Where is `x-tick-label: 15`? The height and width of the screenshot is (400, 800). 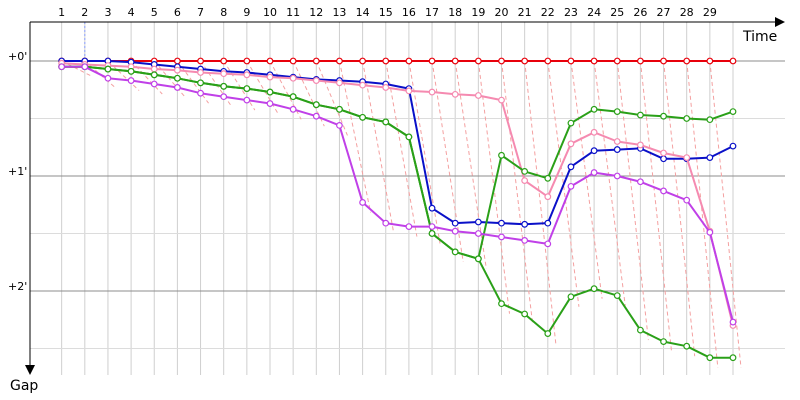 x-tick-label: 15 is located at coordinates (386, 12).